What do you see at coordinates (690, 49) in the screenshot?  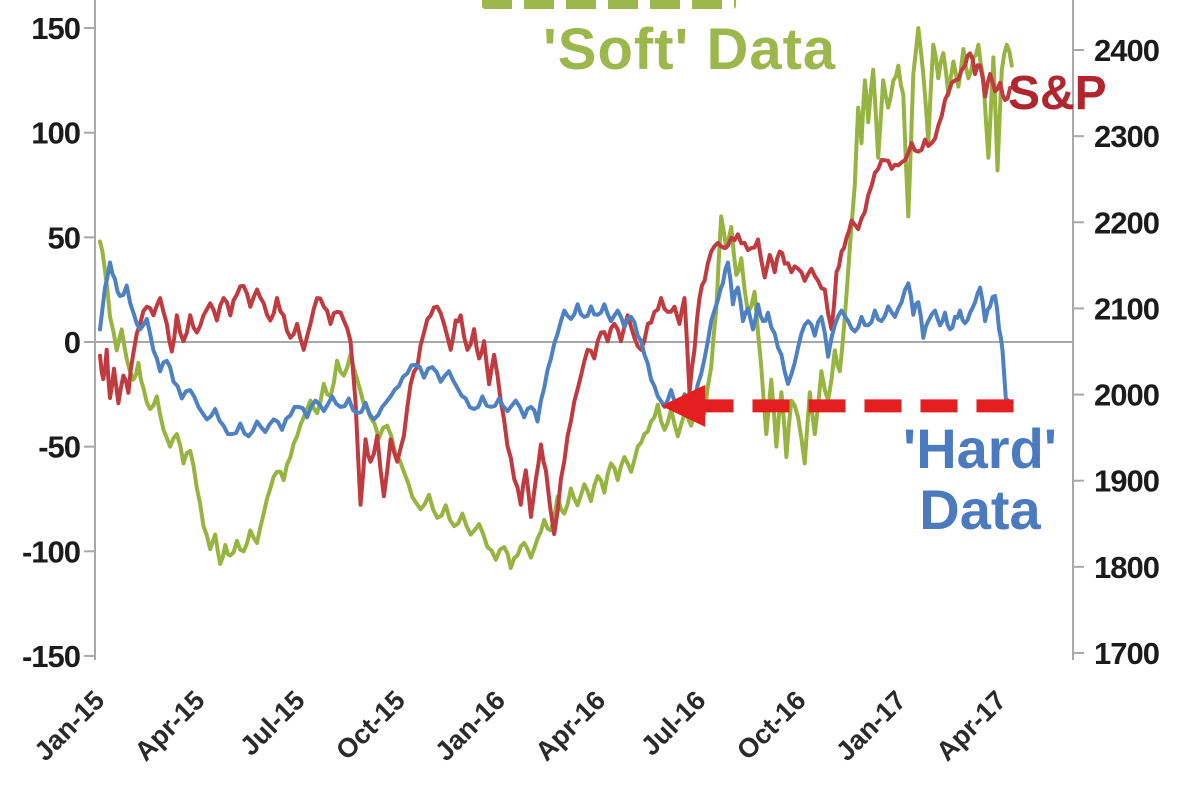 I see `soft-data-label: 'Soft' Data` at bounding box center [690, 49].